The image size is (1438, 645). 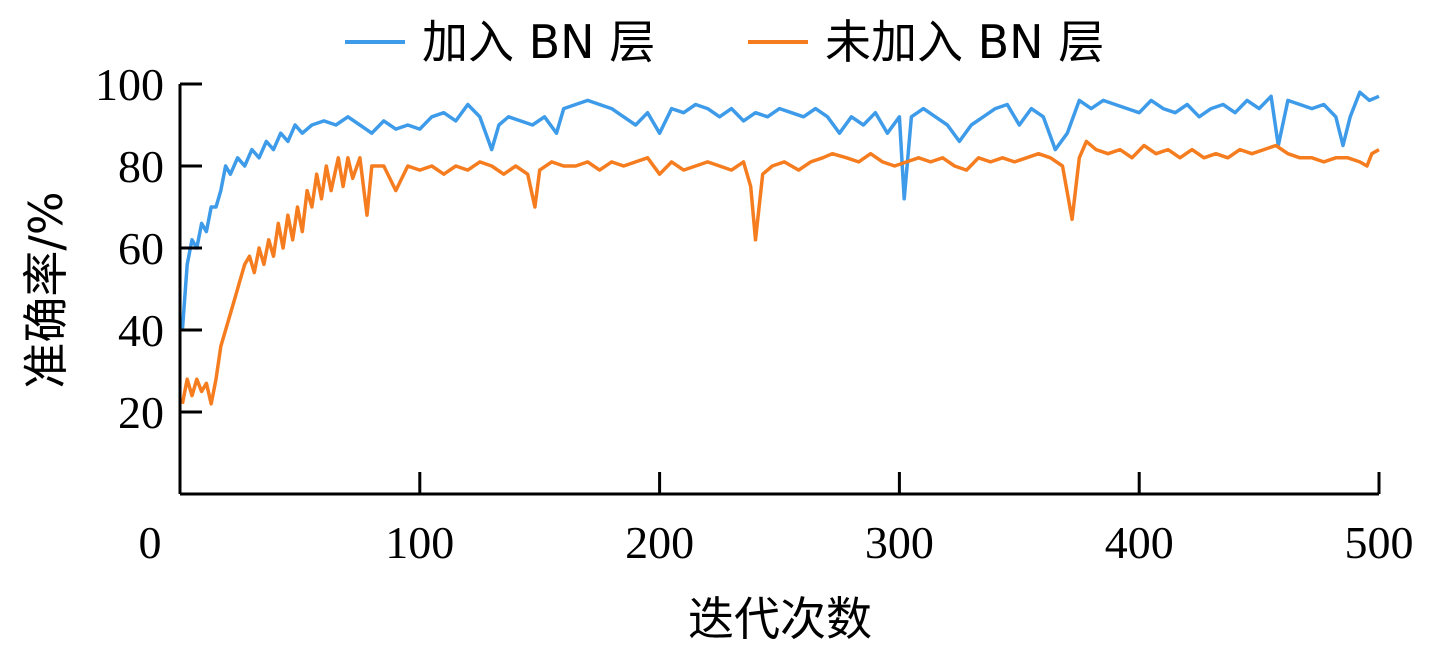 I want to click on x-tick-label: 200, so click(x=659, y=542).